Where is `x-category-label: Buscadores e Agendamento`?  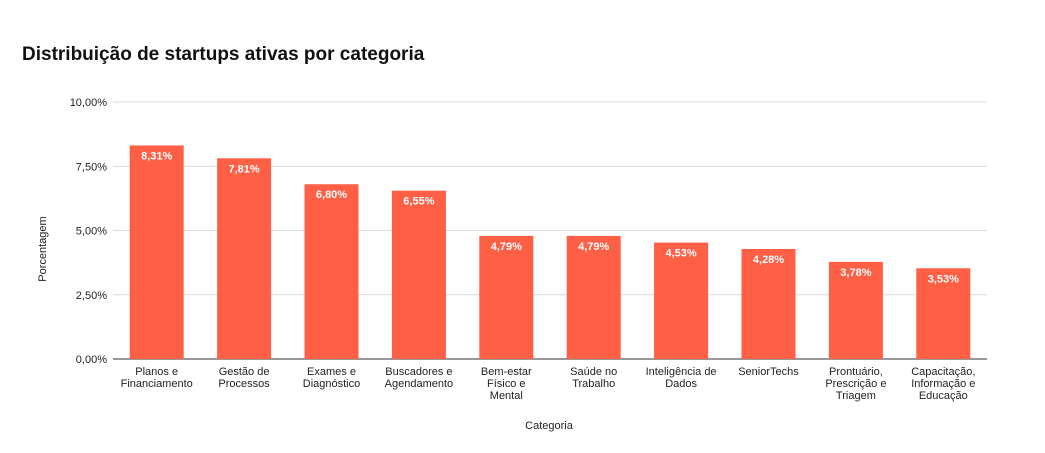
x-category-label: Buscadores e Agendamento is located at coordinates (419, 378).